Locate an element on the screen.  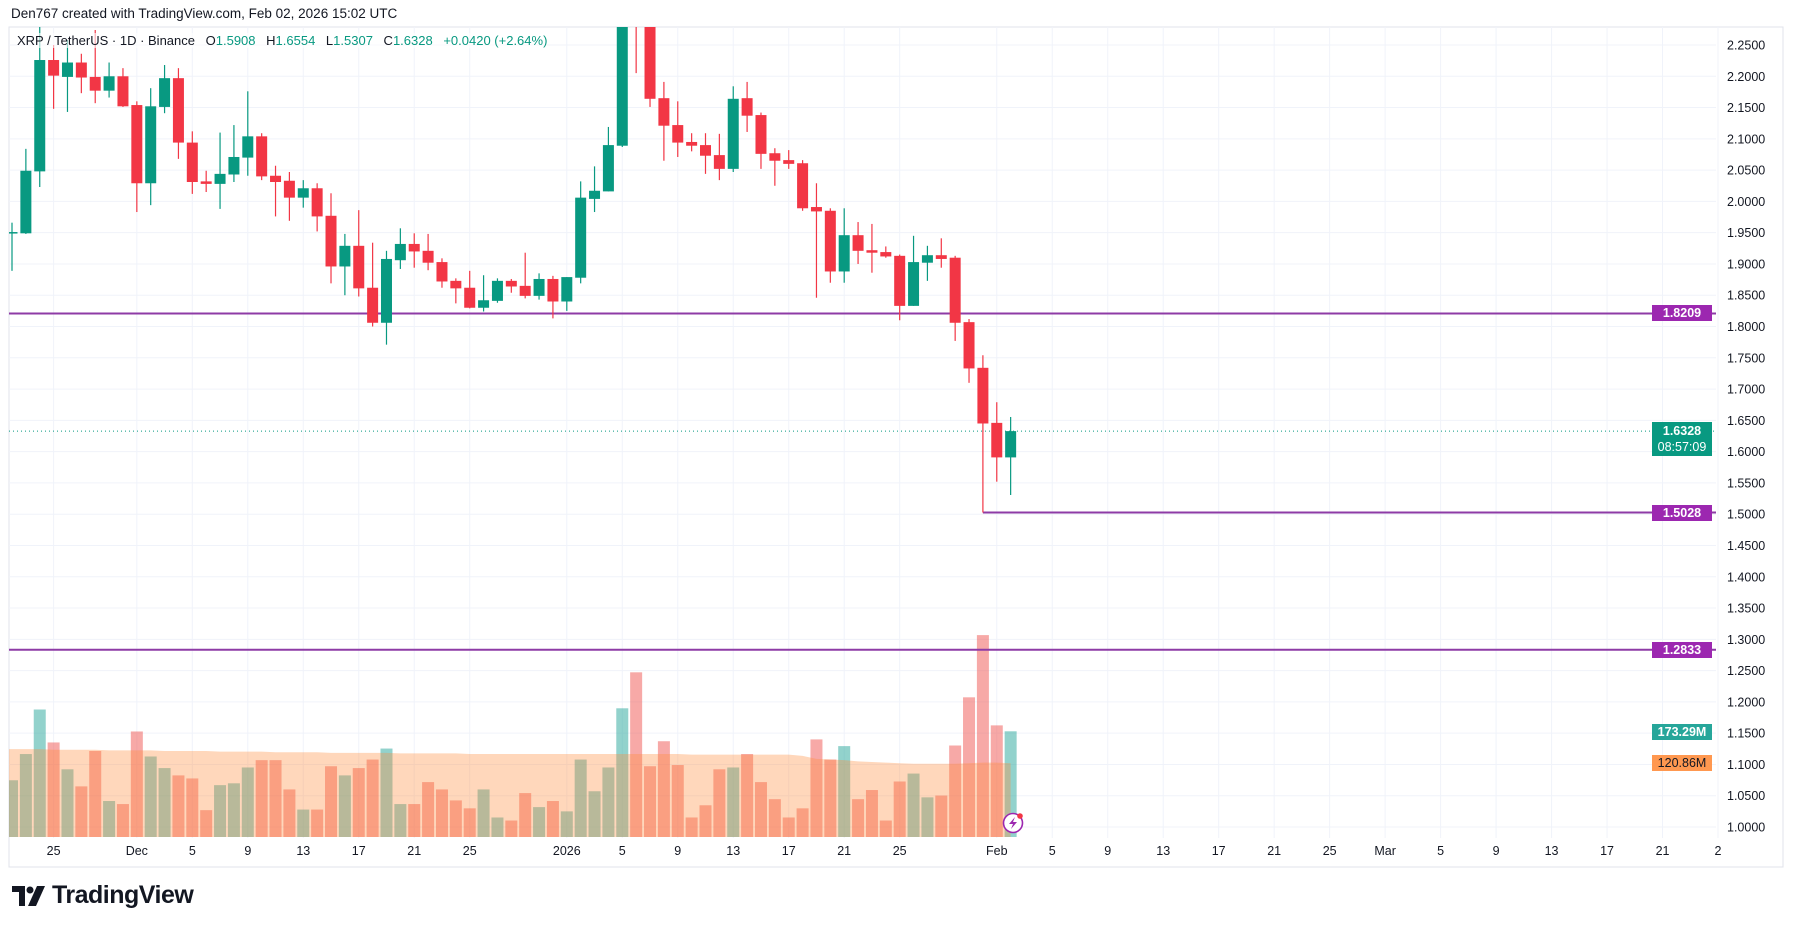
level-badge-1: 1.8209 is located at coordinates (1682, 313).